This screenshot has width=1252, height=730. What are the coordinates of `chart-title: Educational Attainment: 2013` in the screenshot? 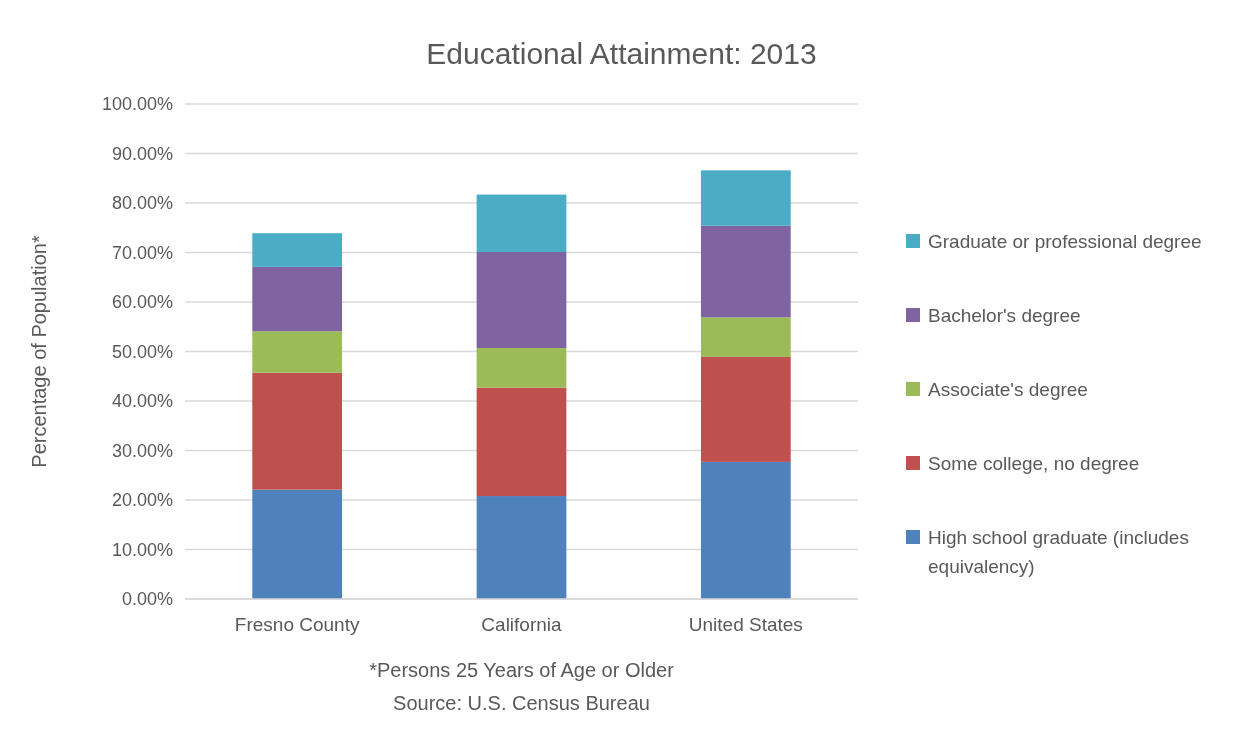 It's located at (621, 53).